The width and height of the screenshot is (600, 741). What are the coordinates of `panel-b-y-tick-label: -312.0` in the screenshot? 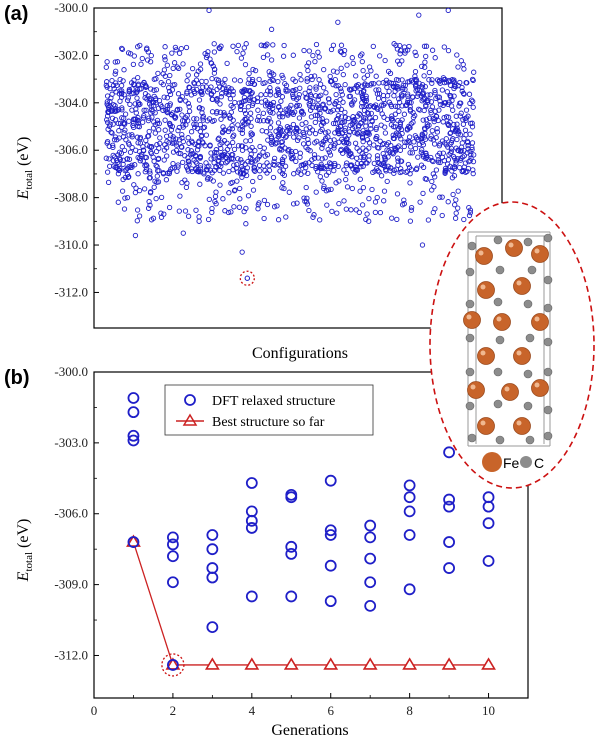 It's located at (71, 654).